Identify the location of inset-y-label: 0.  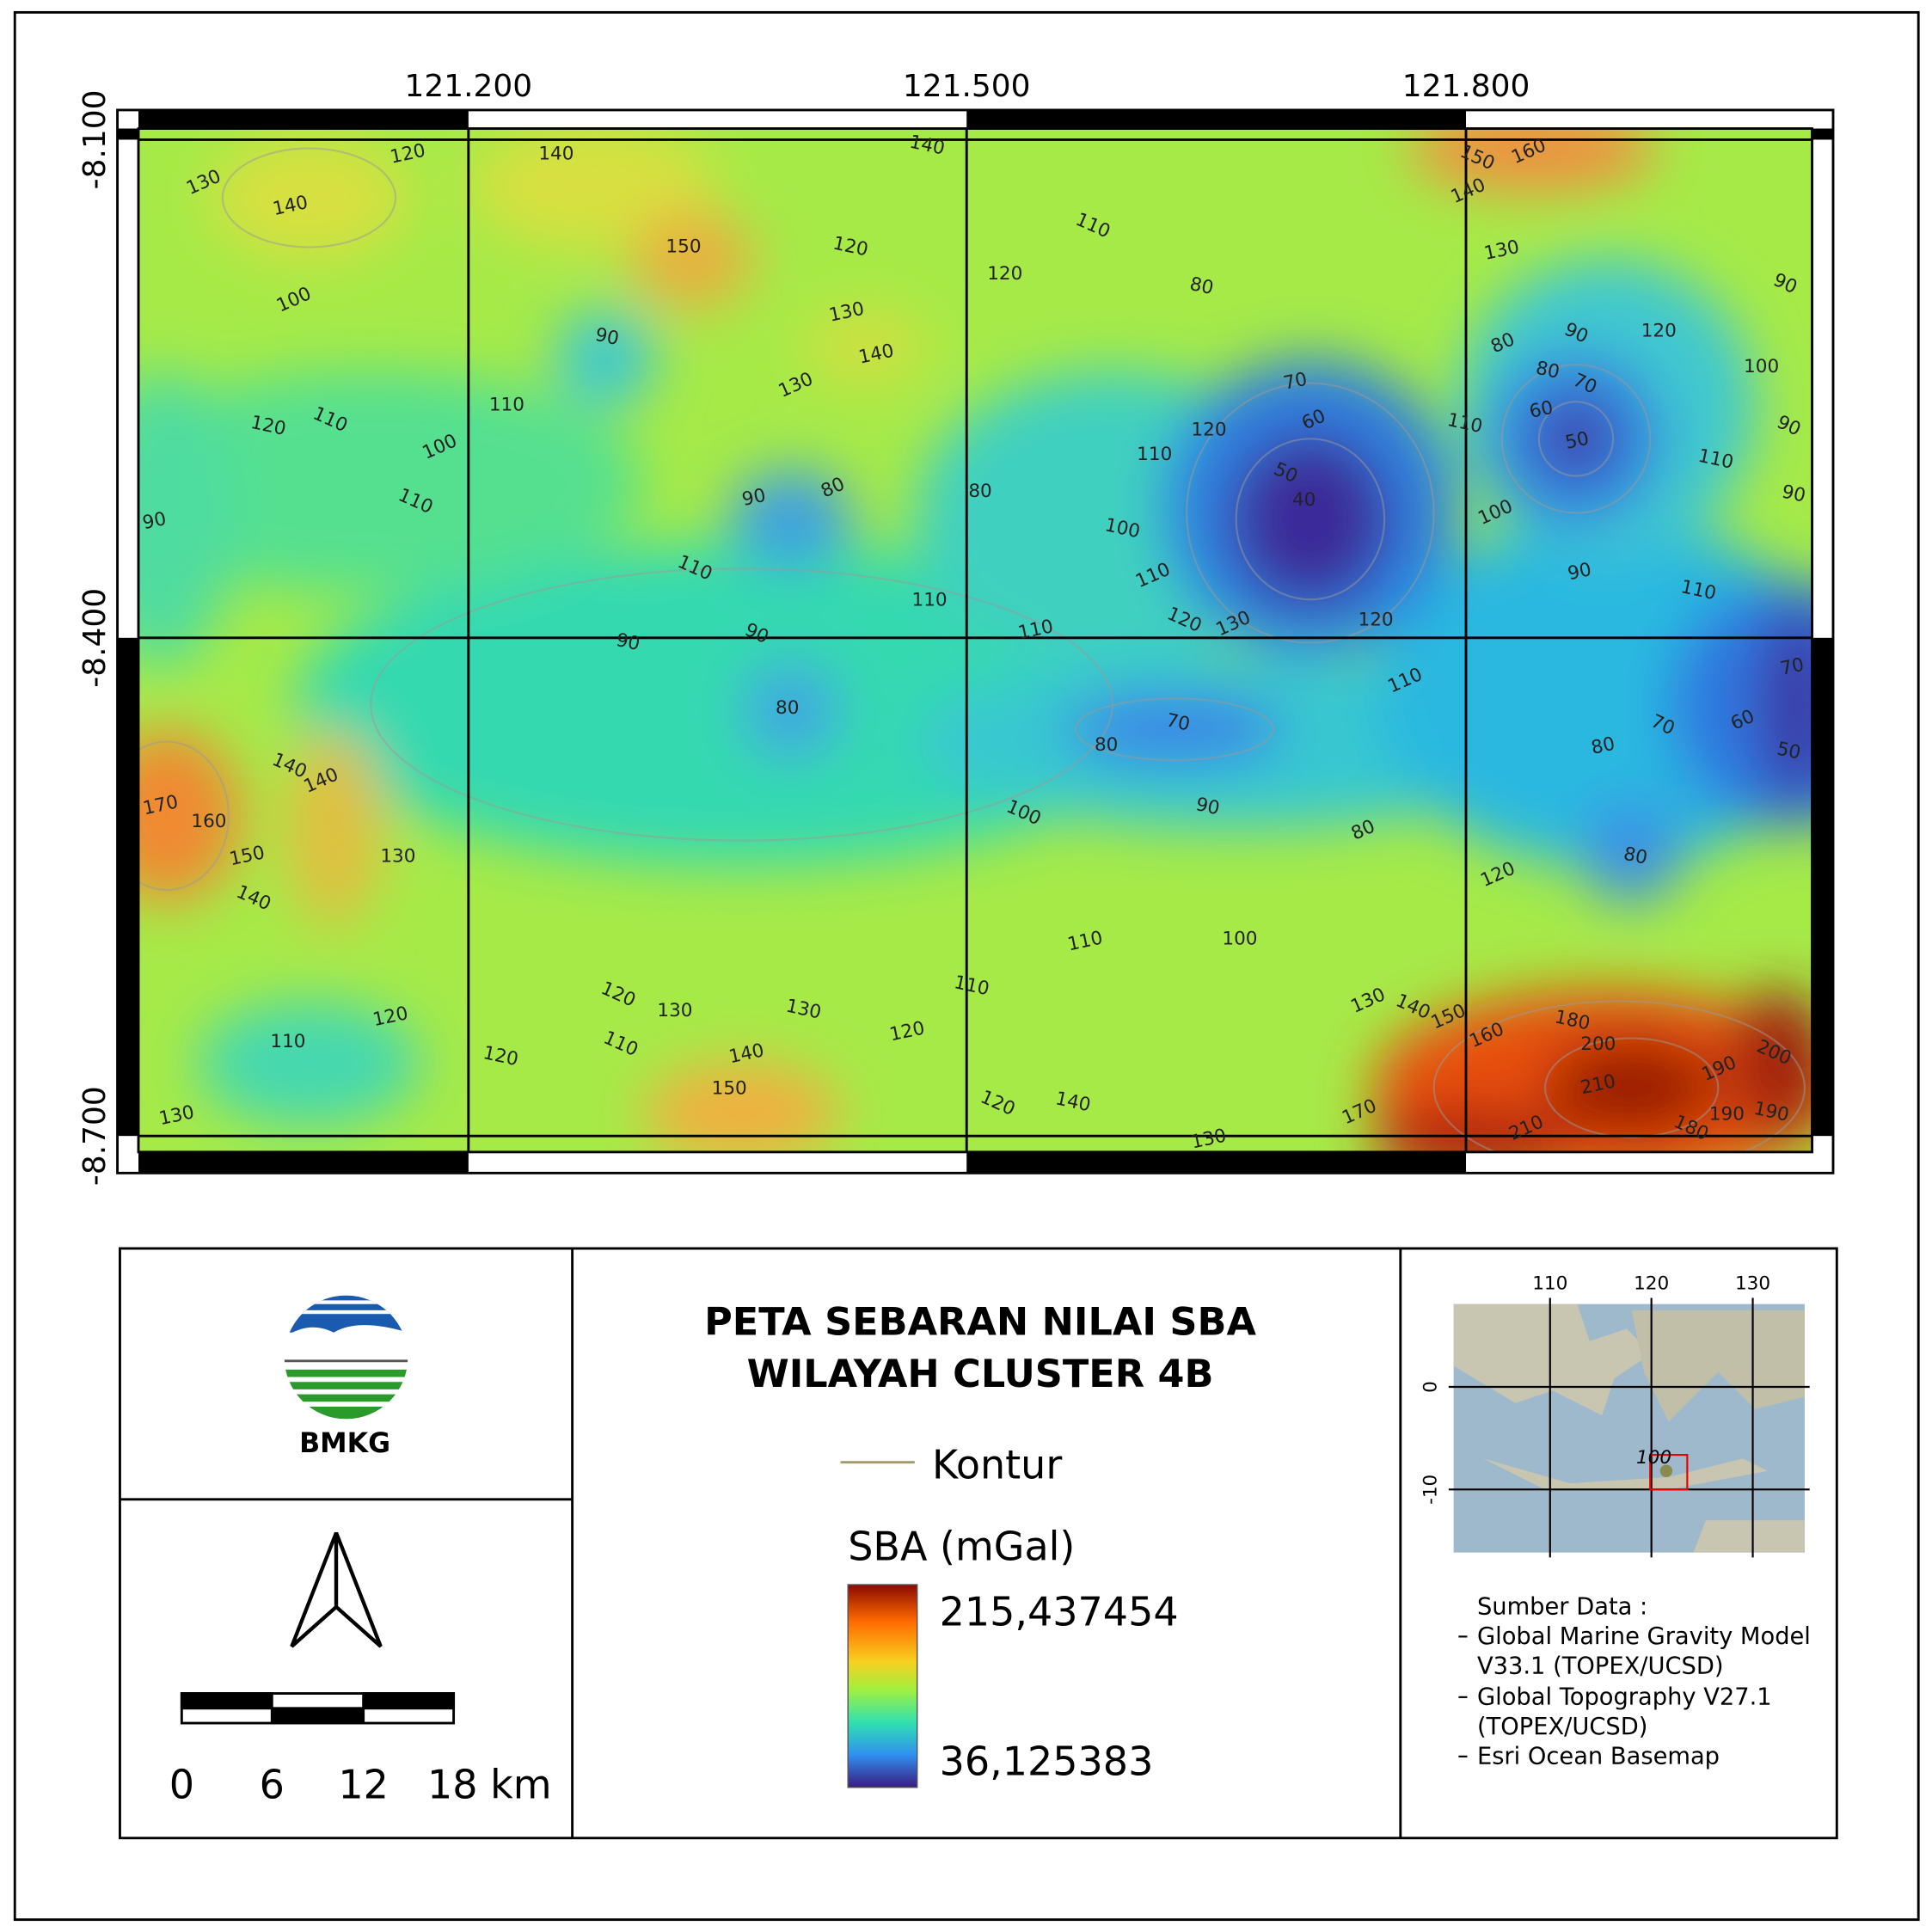
(1431, 1387).